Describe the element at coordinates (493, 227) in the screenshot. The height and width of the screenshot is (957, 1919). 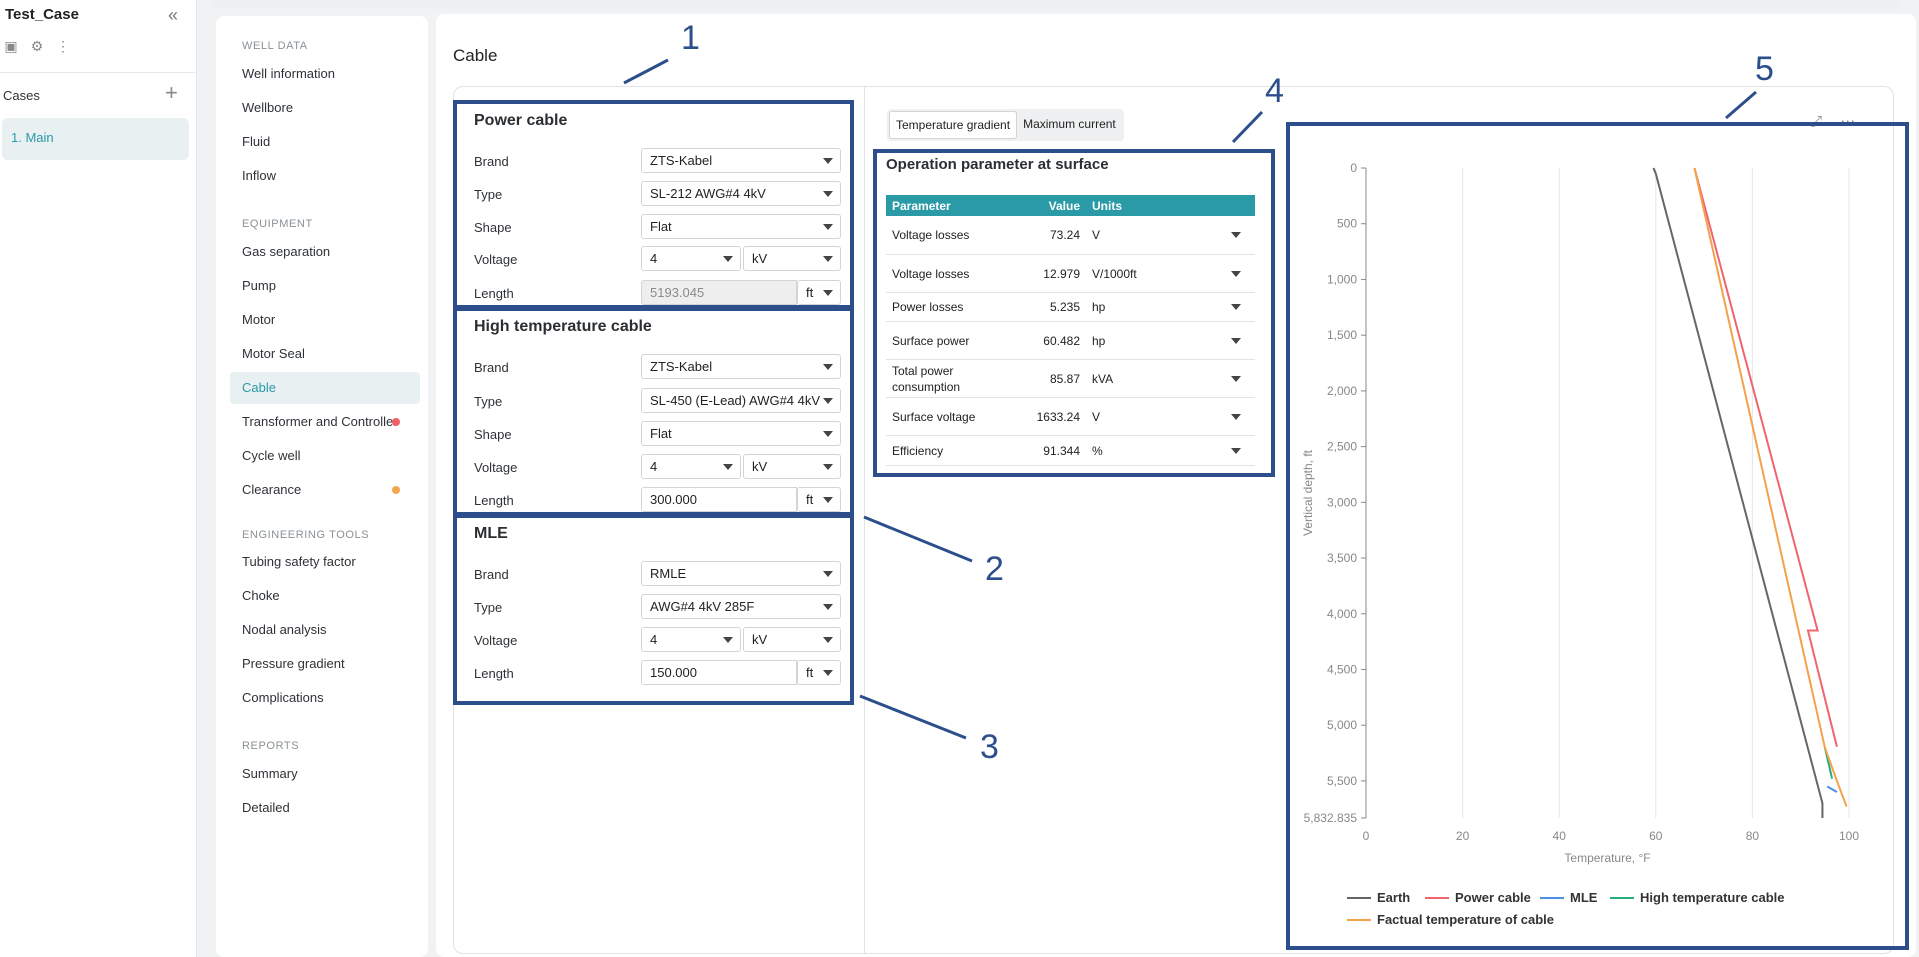
I see `shape-label: Shape` at that location.